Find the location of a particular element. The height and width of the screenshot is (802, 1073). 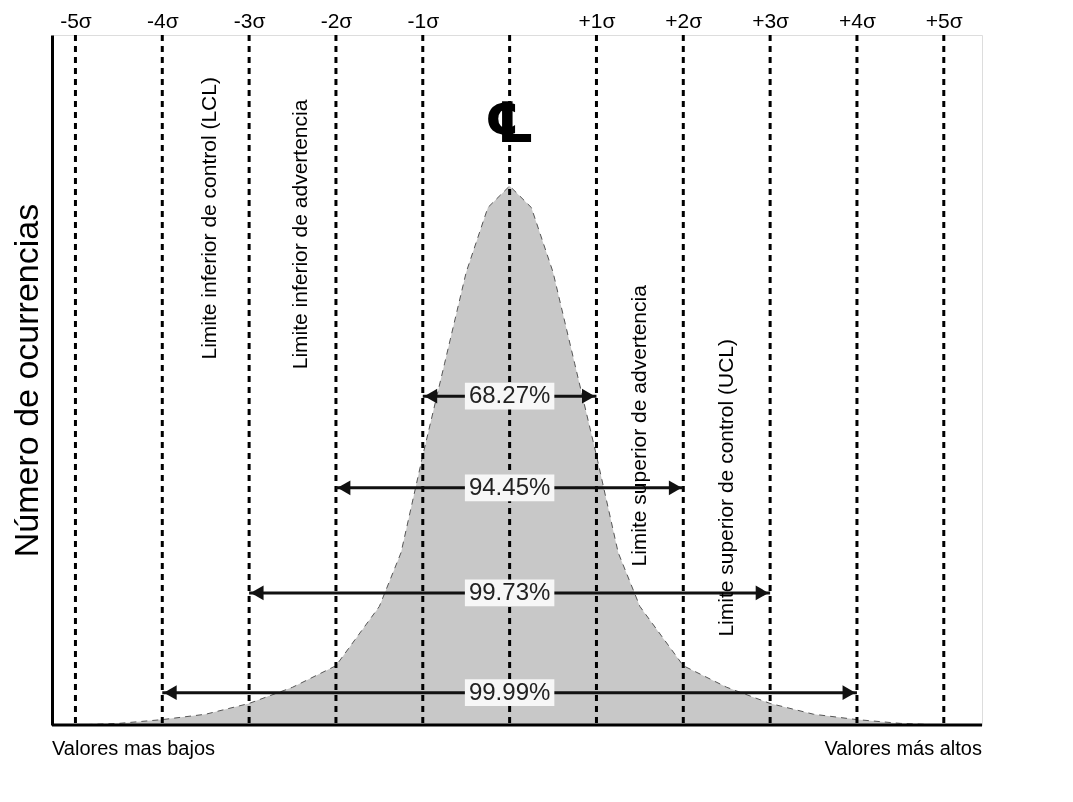

text: Valores más altos is located at coordinates (903, 748).